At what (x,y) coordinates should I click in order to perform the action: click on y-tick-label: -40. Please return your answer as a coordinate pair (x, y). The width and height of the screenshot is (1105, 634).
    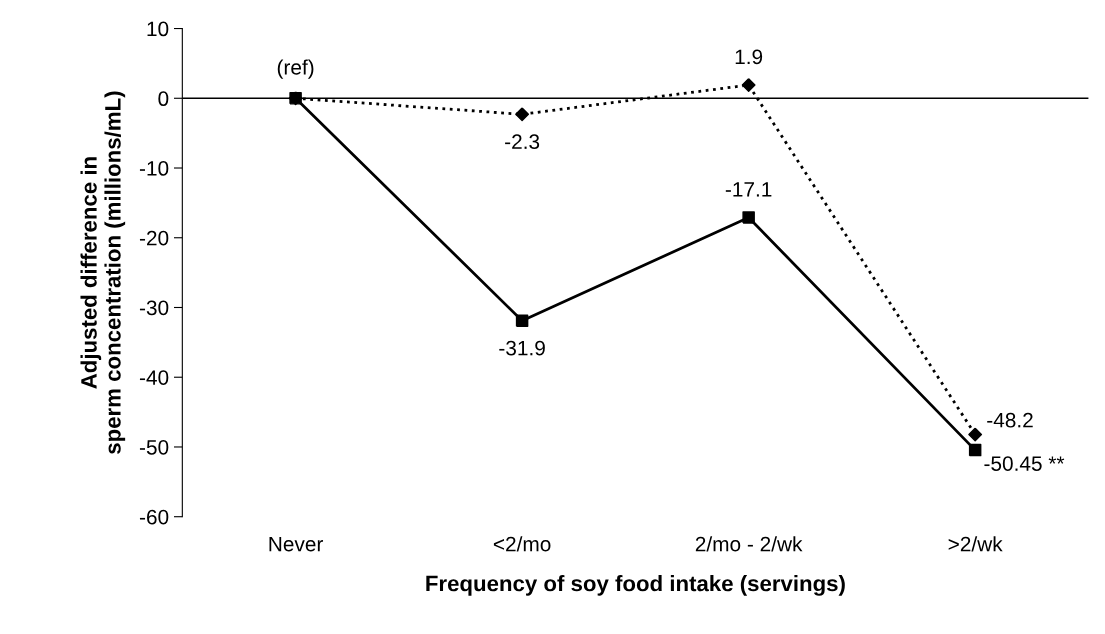
    Looking at the image, I should click on (154, 377).